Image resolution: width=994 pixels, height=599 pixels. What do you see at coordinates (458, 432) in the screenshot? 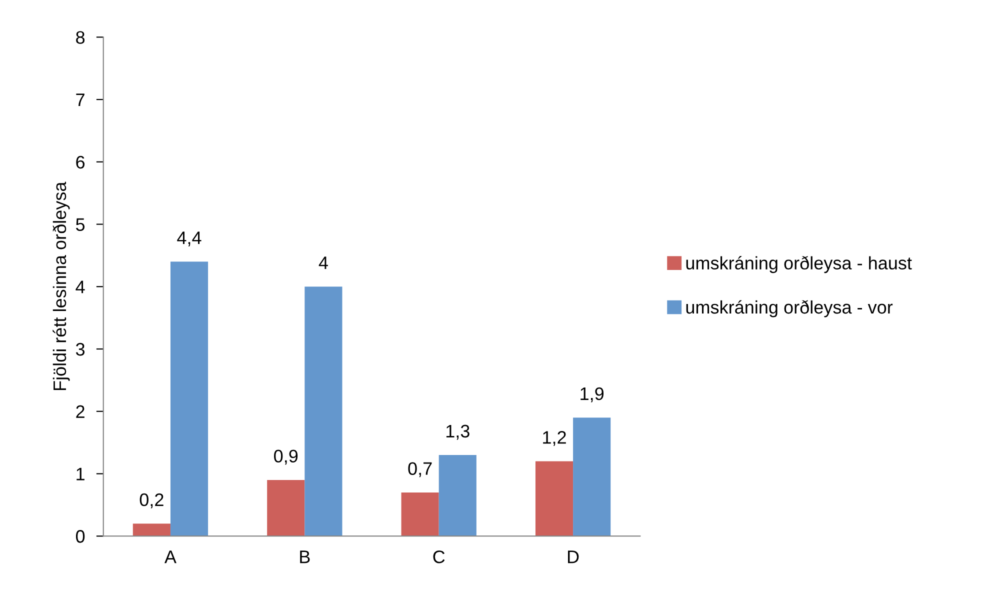
I see `data-label: 1,3` at bounding box center [458, 432].